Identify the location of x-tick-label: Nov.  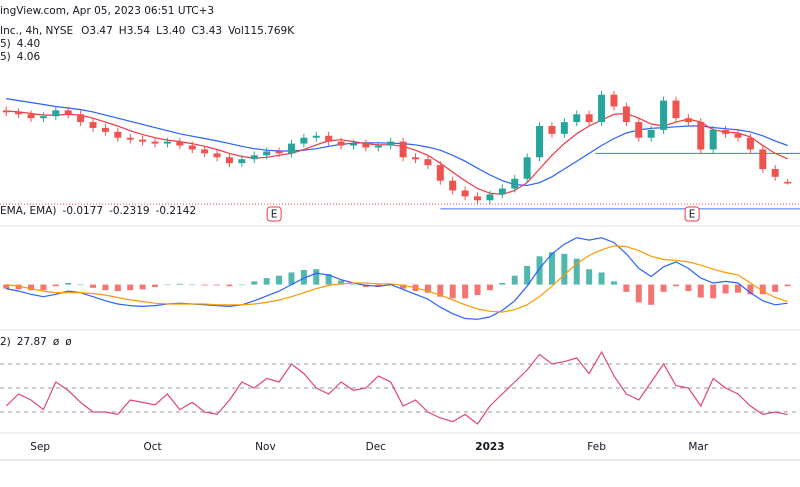
(265, 447).